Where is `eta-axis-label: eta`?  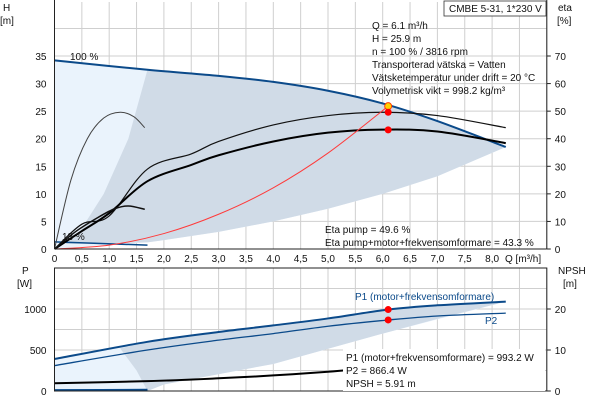
eta-axis-label: eta is located at coordinates (565, 8).